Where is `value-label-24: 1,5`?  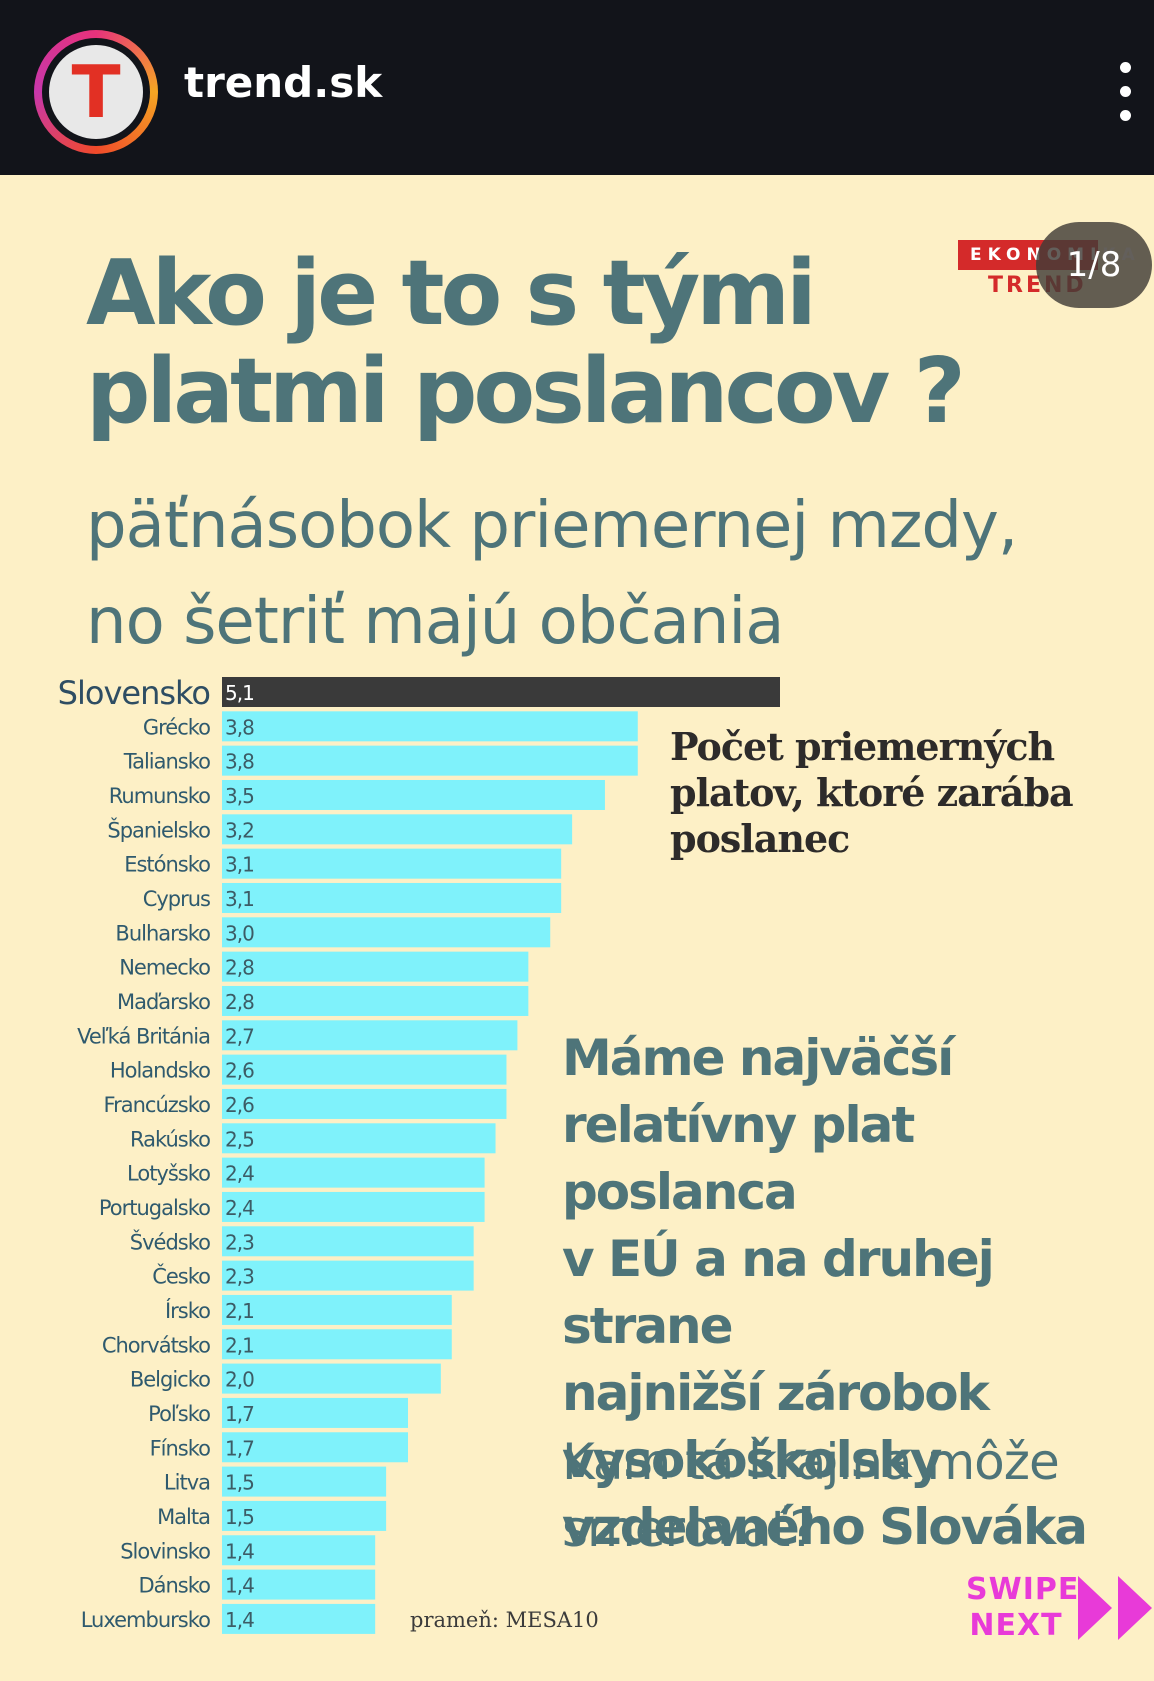 value-label-24: 1,5 is located at coordinates (239, 1517).